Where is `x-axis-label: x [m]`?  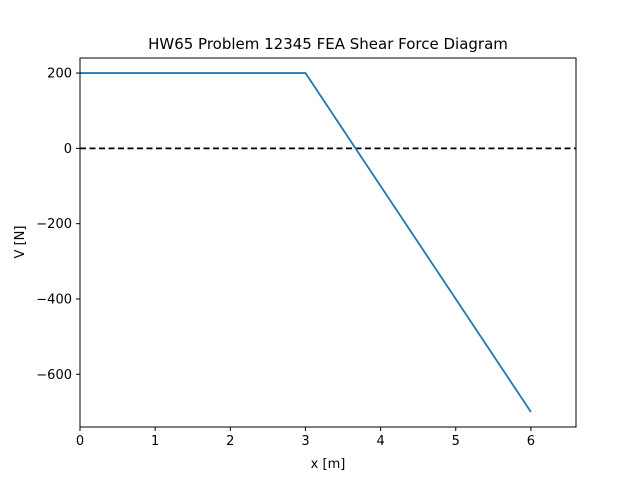 x-axis-label: x [m] is located at coordinates (328, 464).